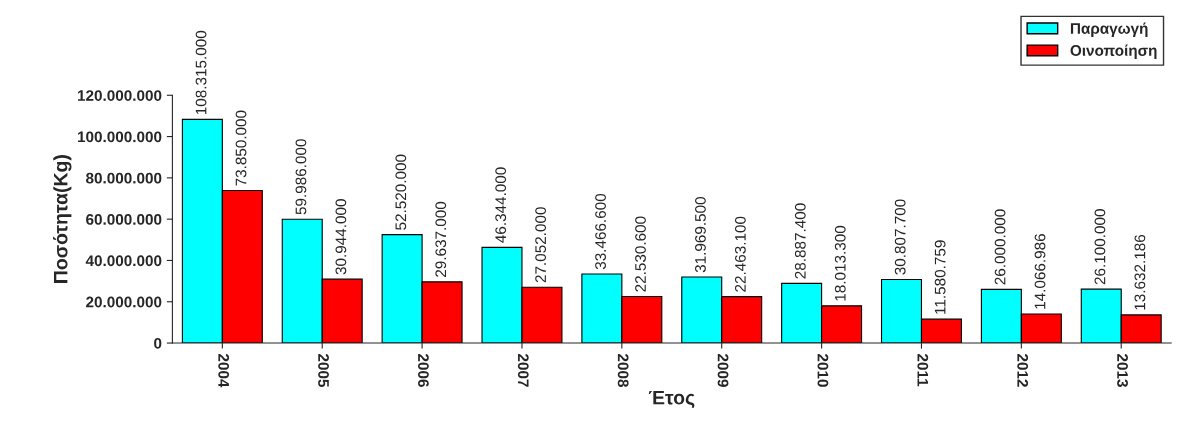  Describe the element at coordinates (823, 370) in the screenshot. I see `x-tick-label: 2010` at that location.